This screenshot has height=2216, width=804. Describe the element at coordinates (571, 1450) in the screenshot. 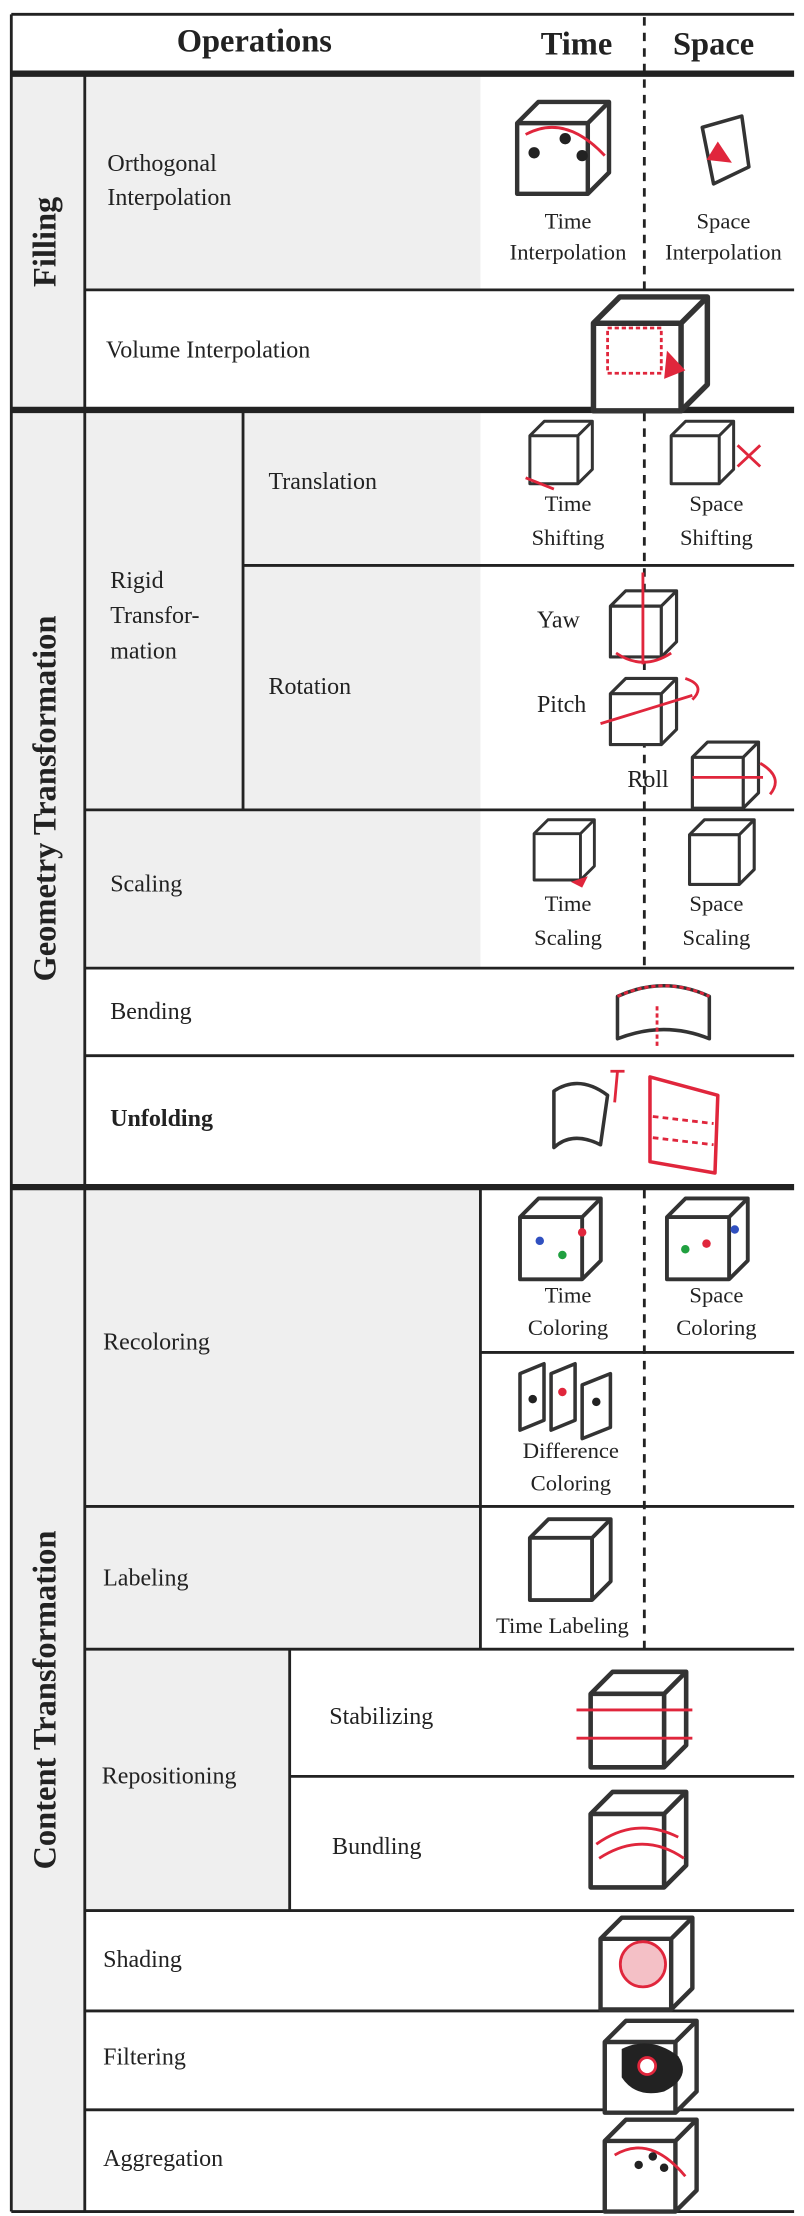

I see `icon-caption: Difference` at that location.